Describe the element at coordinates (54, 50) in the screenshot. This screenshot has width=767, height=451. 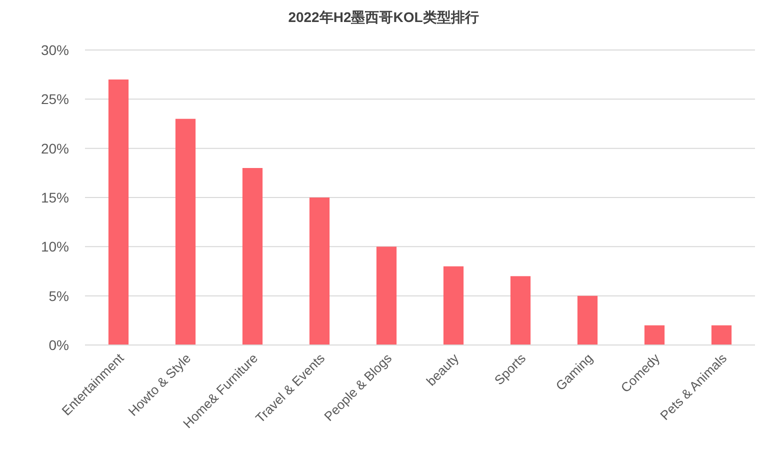
I see `ytick: 30%` at that location.